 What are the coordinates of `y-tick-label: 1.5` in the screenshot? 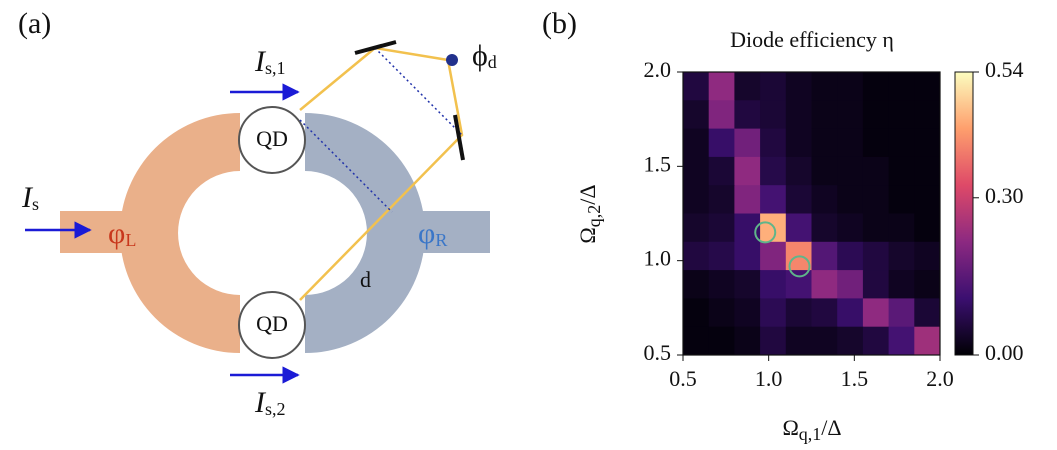 It's located at (658, 163).